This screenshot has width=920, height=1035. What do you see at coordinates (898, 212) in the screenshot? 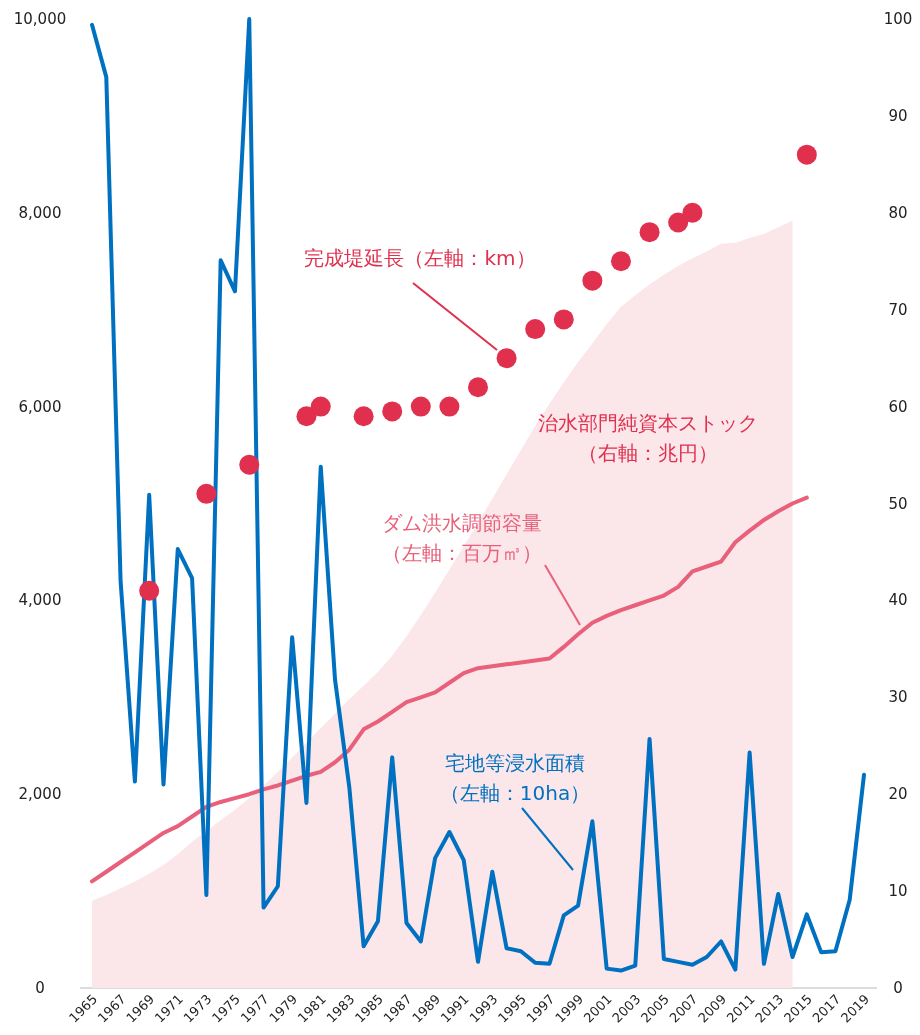
I see `y2-tick-label: 80` at bounding box center [898, 212].